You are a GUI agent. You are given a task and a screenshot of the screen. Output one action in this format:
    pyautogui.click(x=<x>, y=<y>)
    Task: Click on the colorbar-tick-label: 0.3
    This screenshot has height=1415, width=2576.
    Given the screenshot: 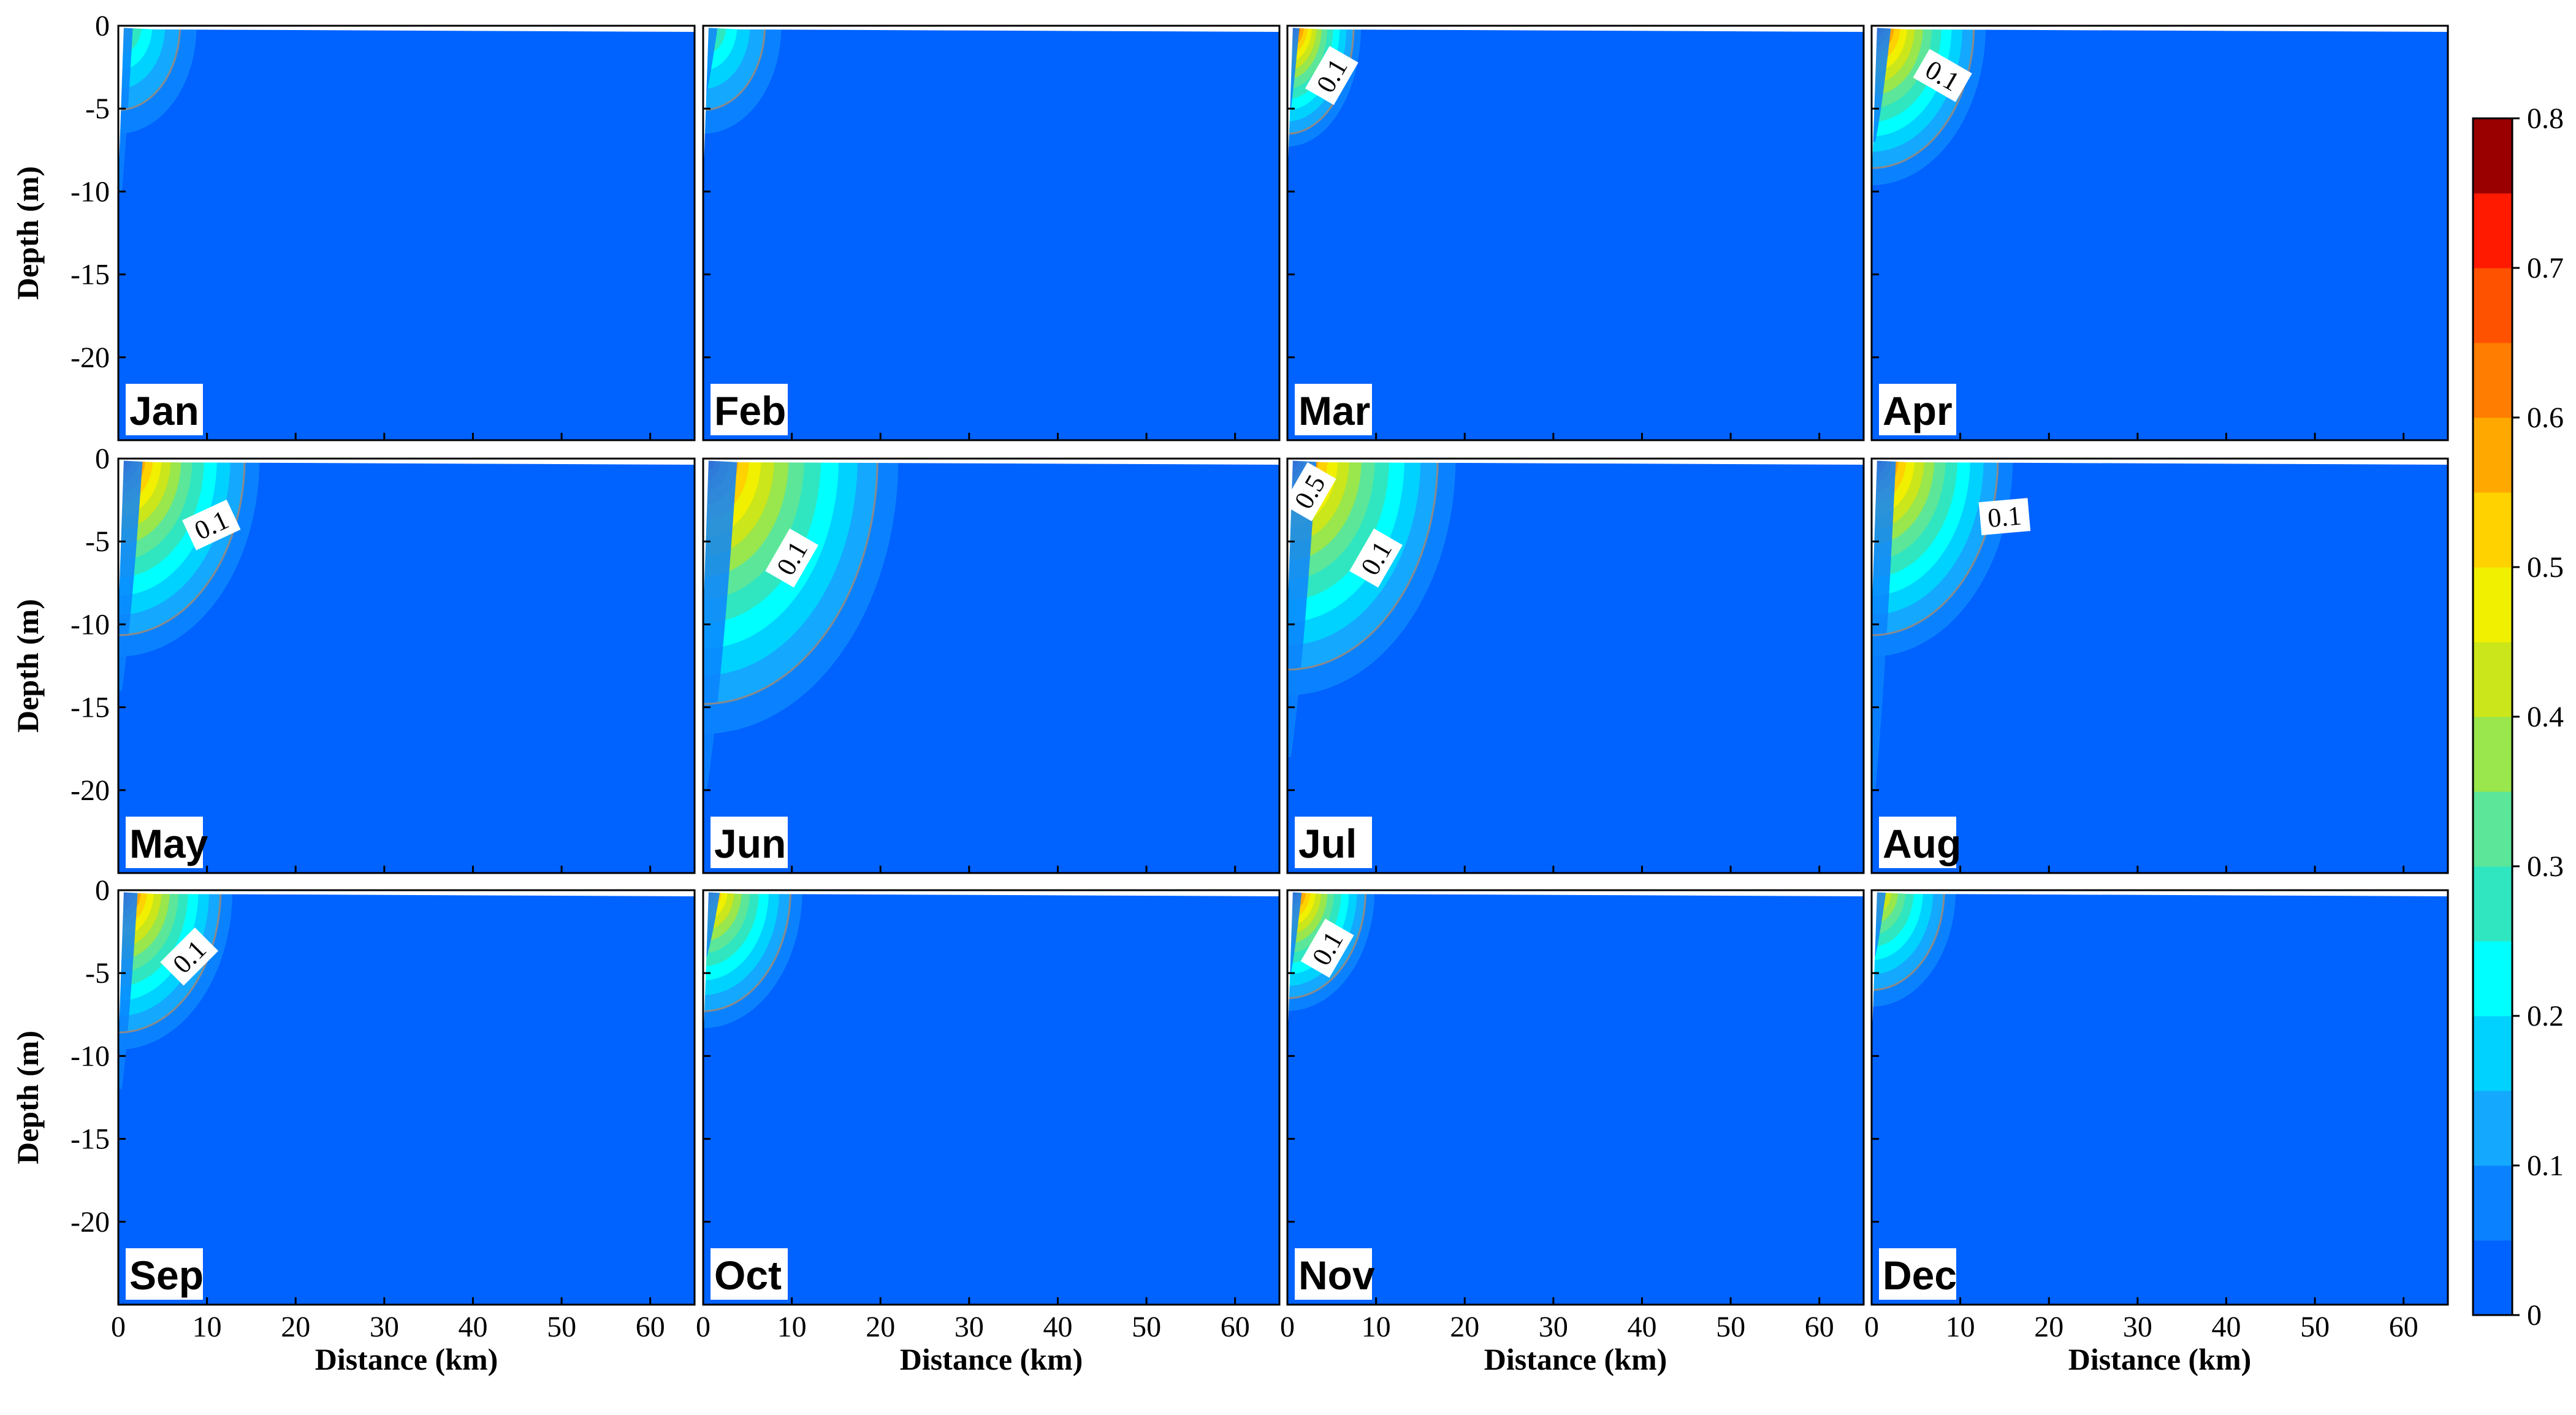 What is the action you would take?
    pyautogui.click(x=2545, y=866)
    